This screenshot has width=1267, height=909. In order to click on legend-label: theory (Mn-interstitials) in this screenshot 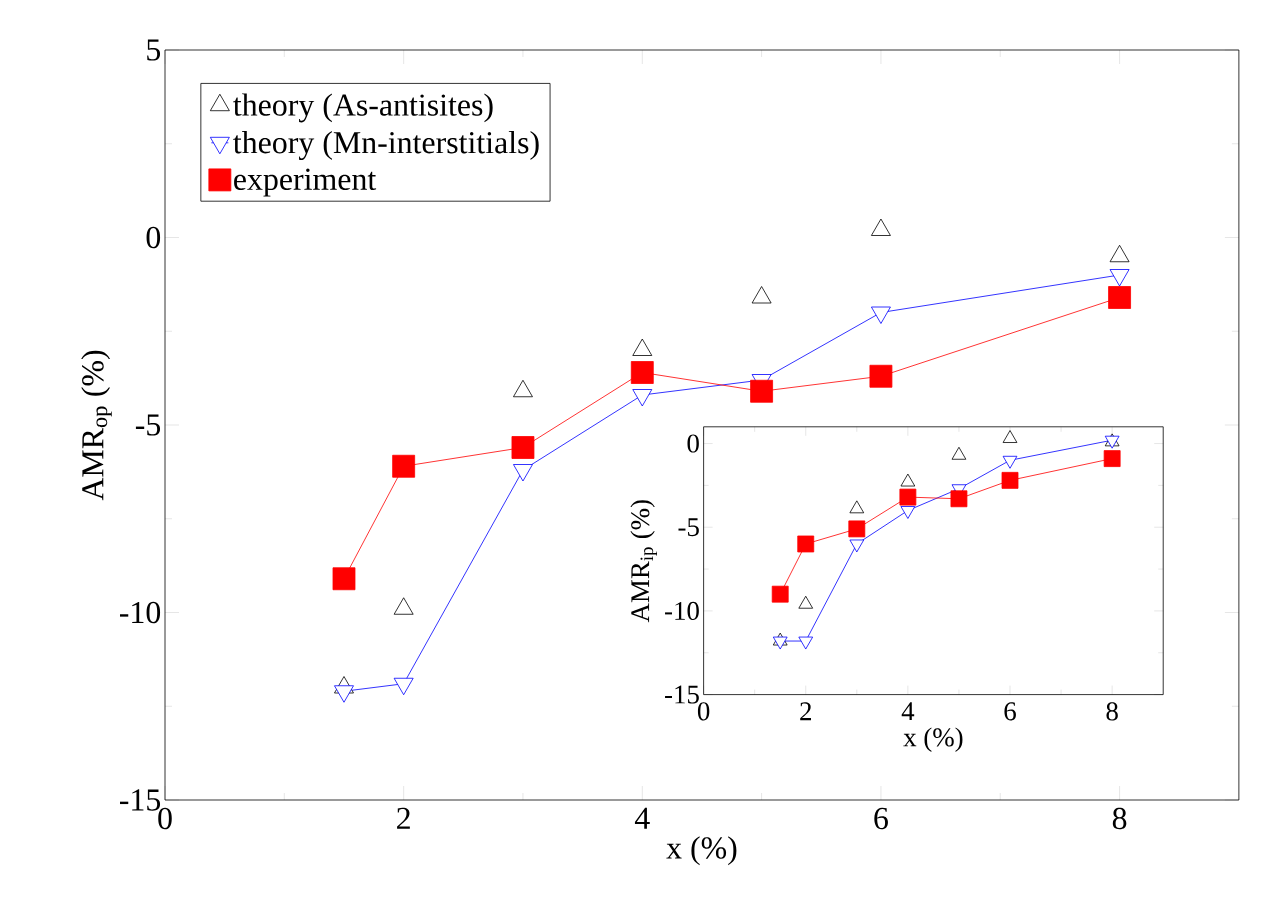, I will do `click(386, 145)`.